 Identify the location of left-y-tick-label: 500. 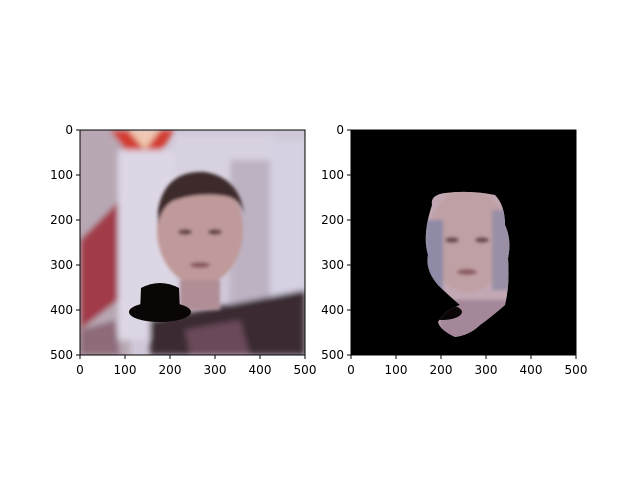
(61, 355).